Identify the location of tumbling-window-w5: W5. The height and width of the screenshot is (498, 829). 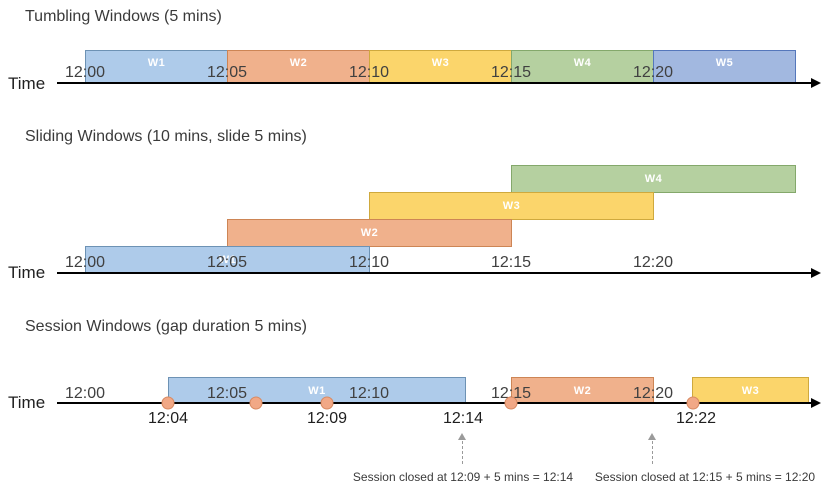
(724, 67).